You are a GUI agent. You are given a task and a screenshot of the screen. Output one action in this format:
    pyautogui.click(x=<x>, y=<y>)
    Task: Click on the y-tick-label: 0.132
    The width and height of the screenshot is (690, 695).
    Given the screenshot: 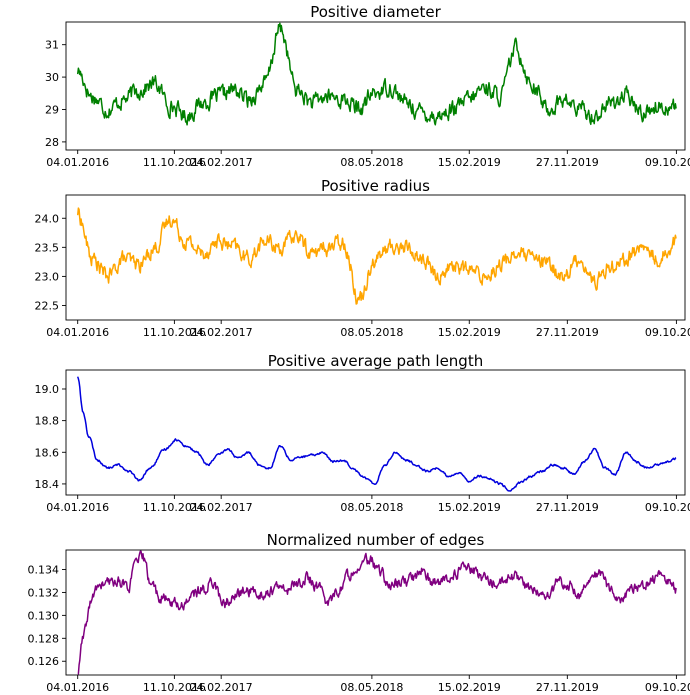 What is the action you would take?
    pyautogui.click(x=44, y=592)
    